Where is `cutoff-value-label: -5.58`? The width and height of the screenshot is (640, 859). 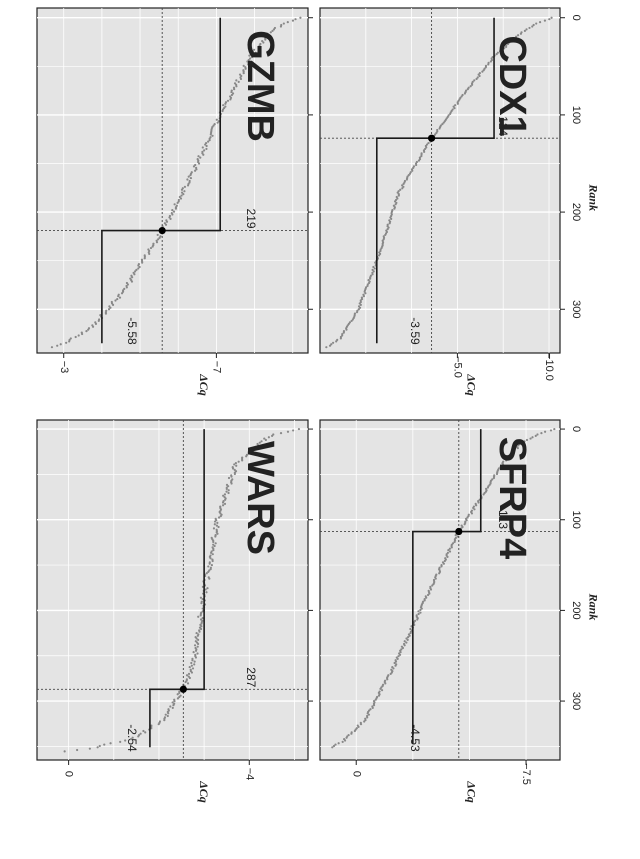
cutoff-value-label: -5.58 is located at coordinates (132, 331).